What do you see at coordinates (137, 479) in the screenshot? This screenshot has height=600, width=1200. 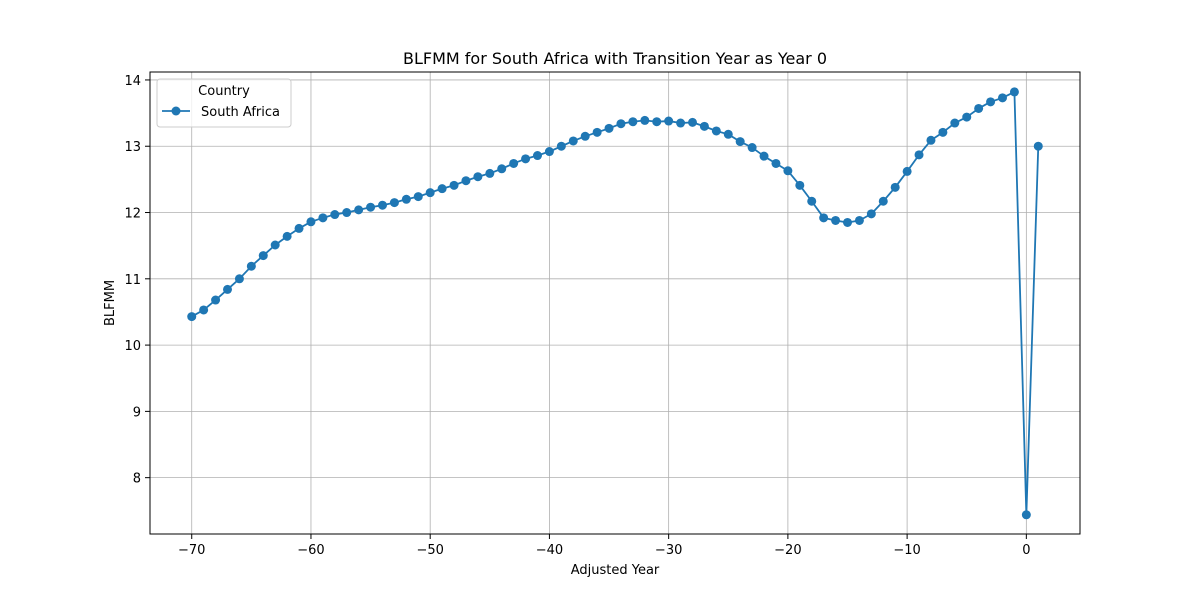 I see `y-tick-label: 8` at bounding box center [137, 479].